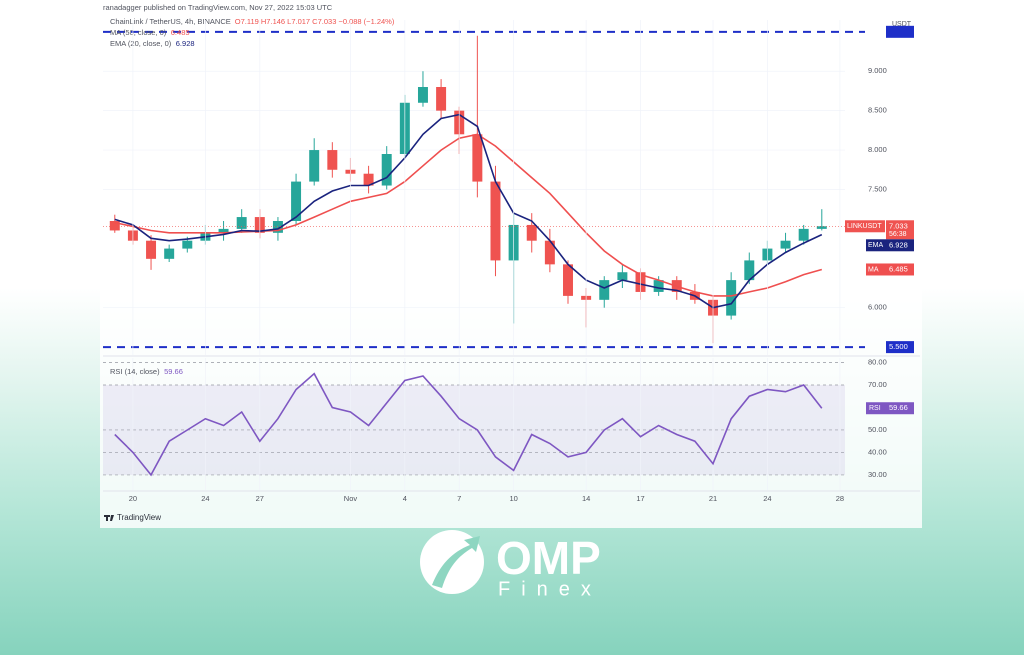 Image resolution: width=1024 pixels, height=655 pixels. What do you see at coordinates (405, 498) in the screenshot?
I see `x-tick-label: 4` at bounding box center [405, 498].